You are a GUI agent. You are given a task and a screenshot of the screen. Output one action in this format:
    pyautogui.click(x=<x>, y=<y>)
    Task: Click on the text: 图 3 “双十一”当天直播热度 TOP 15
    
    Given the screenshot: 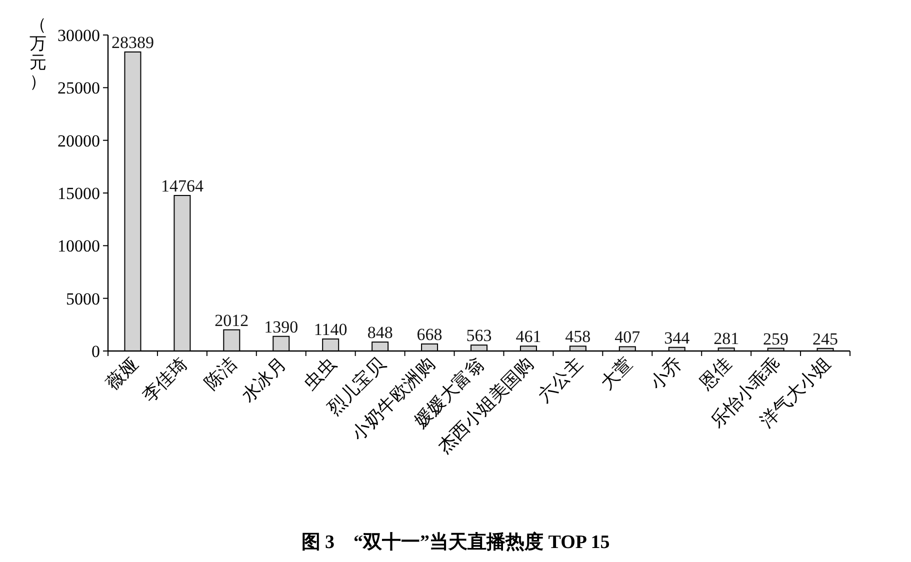 What is the action you would take?
    pyautogui.click(x=455, y=542)
    